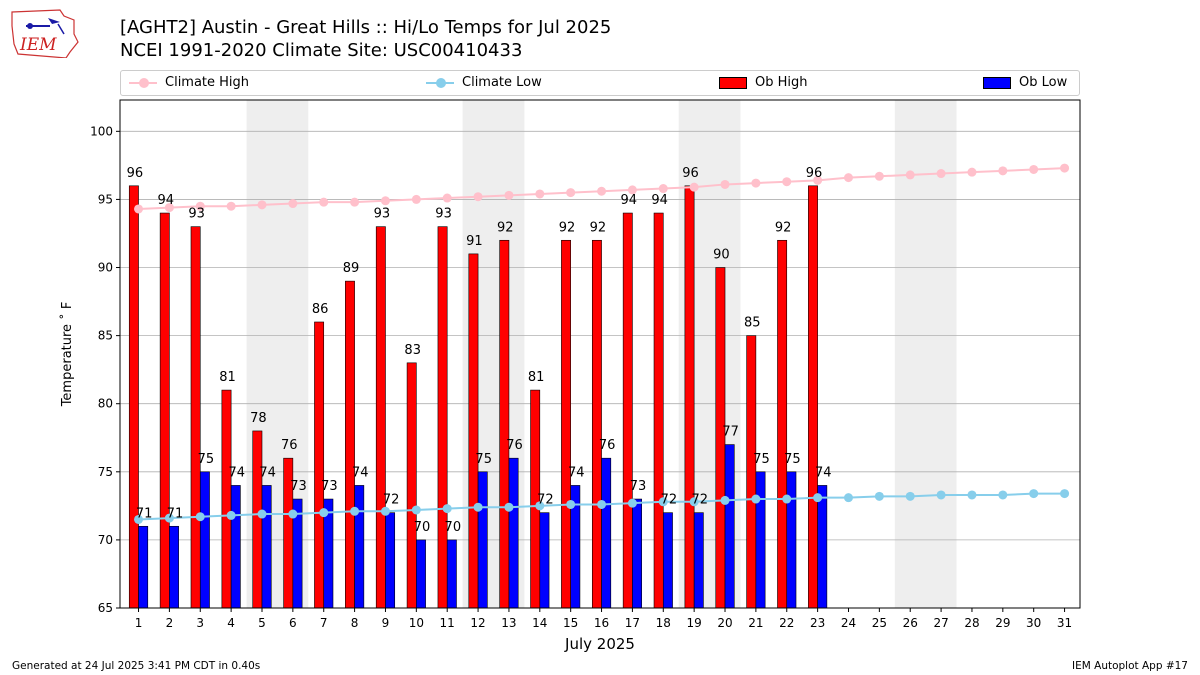 The image size is (1200, 675). What do you see at coordinates (105, 336) in the screenshot?
I see `y-tick-label: 85` at bounding box center [105, 336].